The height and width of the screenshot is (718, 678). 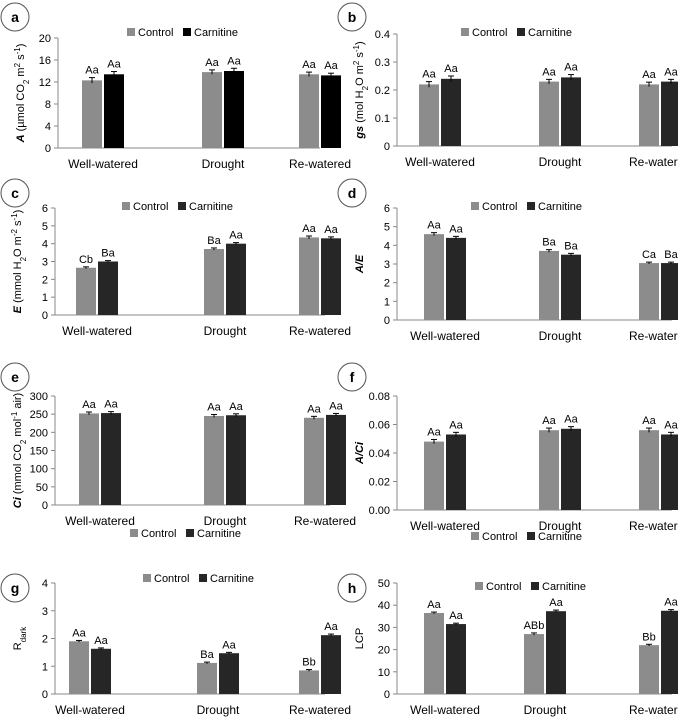 What do you see at coordinates (360, 638) in the screenshot?
I see `y-axis-label: LCP` at bounding box center [360, 638].